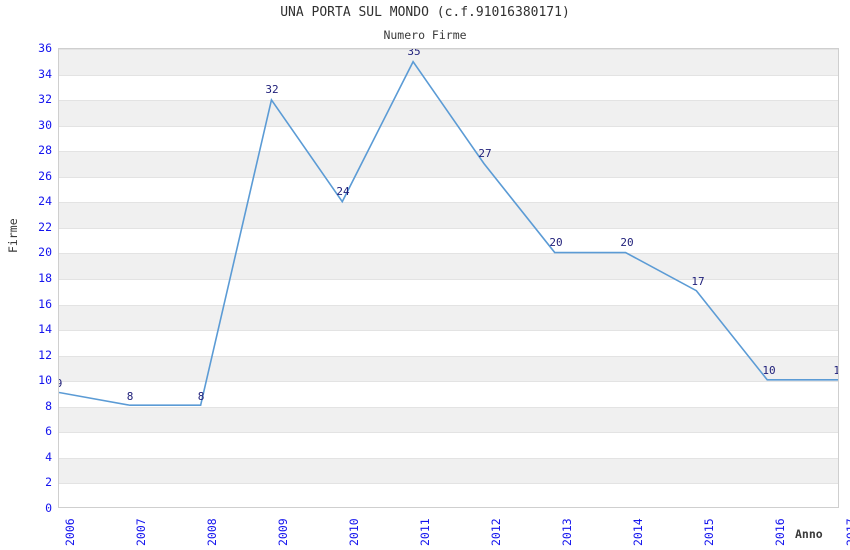 Image resolution: width=850 pixels, height=550 pixels. What do you see at coordinates (45, 48) in the screenshot?
I see `y-tick-label: 36` at bounding box center [45, 48].